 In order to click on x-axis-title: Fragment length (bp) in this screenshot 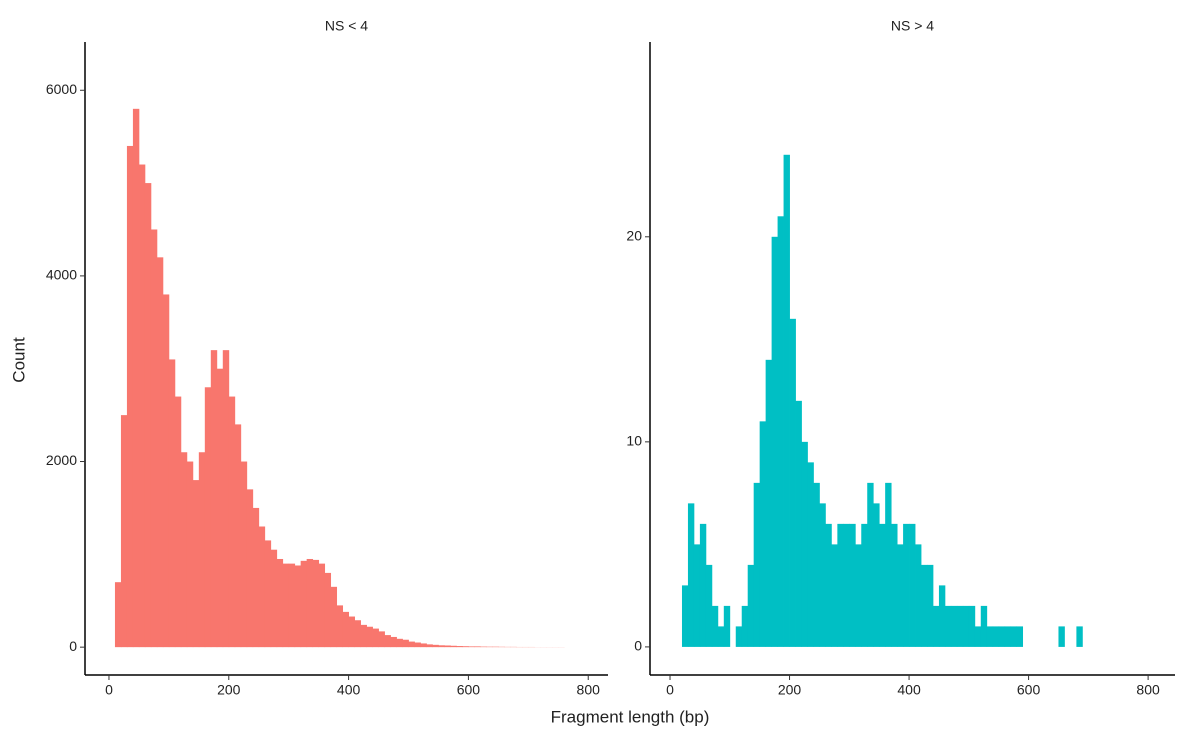, I will do `click(630, 716)`.